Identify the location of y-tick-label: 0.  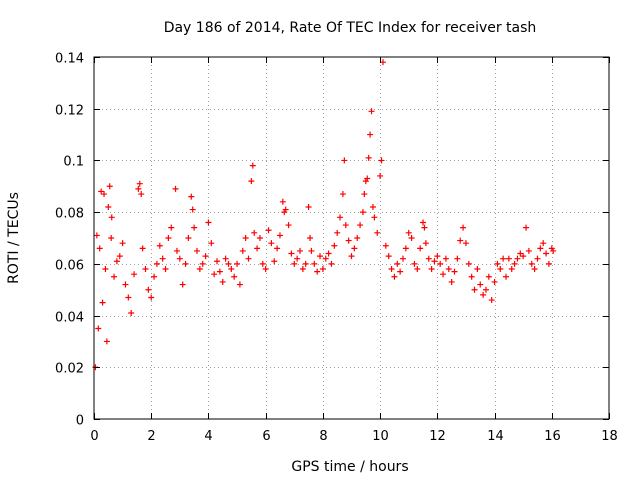
(80, 421).